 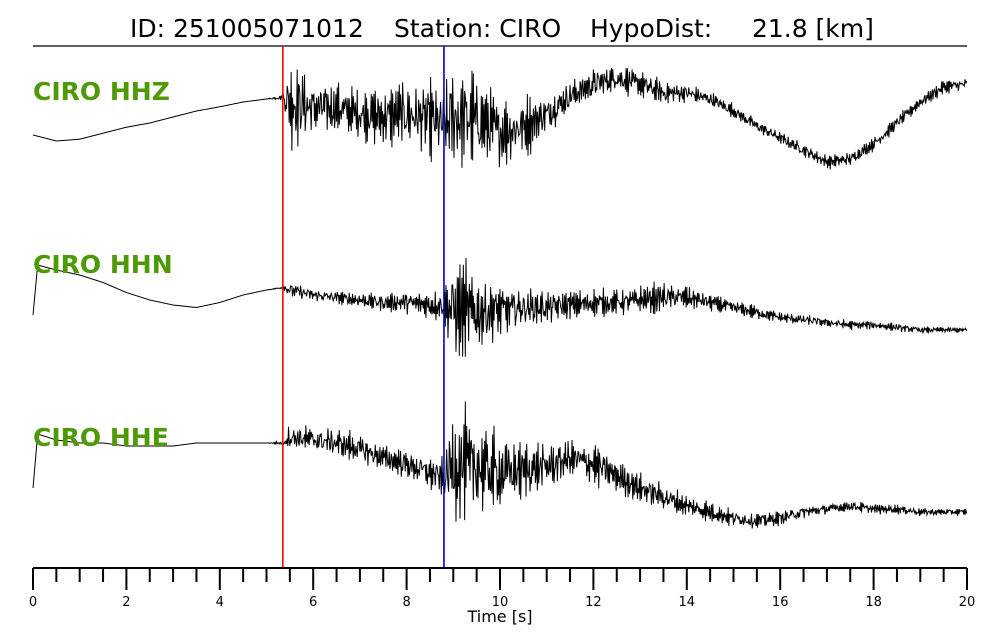 What do you see at coordinates (780, 602) in the screenshot?
I see `tick-label: 16` at bounding box center [780, 602].